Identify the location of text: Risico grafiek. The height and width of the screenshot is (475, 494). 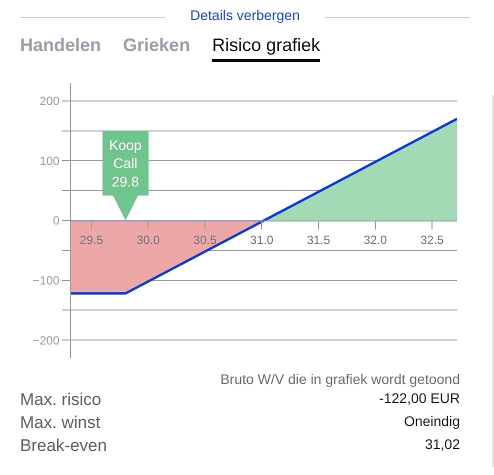
(266, 48).